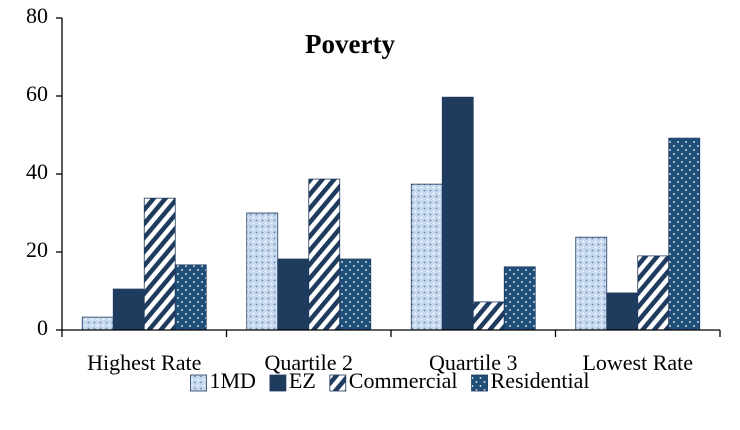 This screenshot has height=430, width=740. Describe the element at coordinates (403, 380) in the screenshot. I see `legend-label: Commercial` at that location.